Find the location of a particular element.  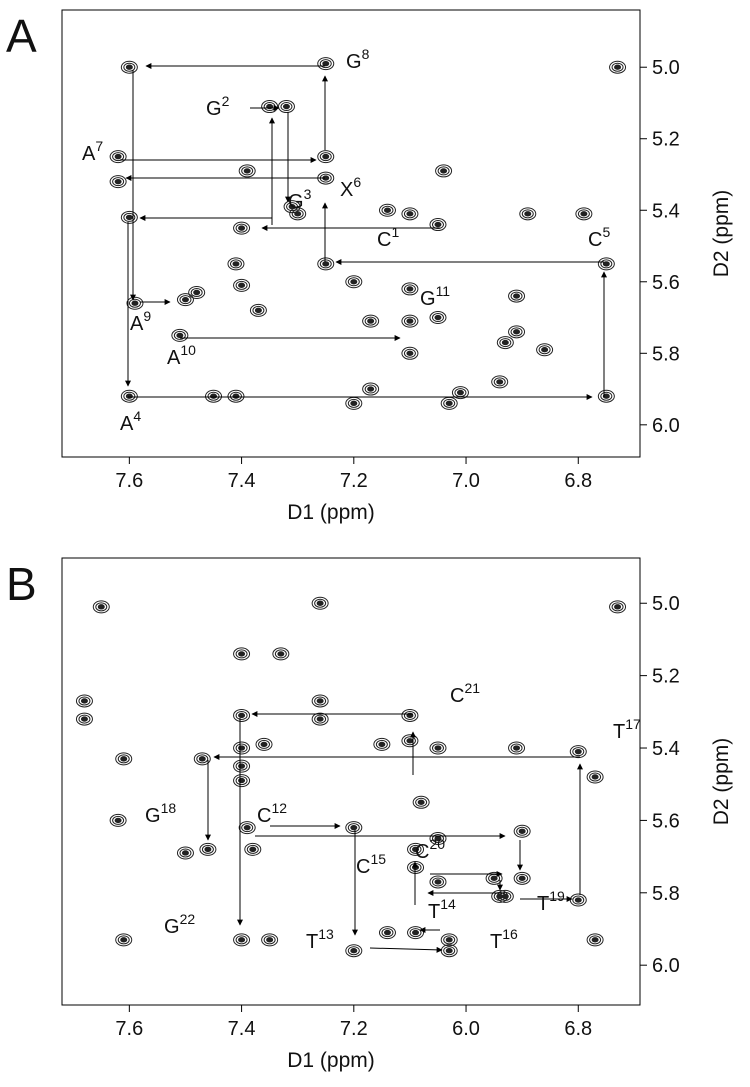

residue-number: 19 is located at coordinates (557, 896).